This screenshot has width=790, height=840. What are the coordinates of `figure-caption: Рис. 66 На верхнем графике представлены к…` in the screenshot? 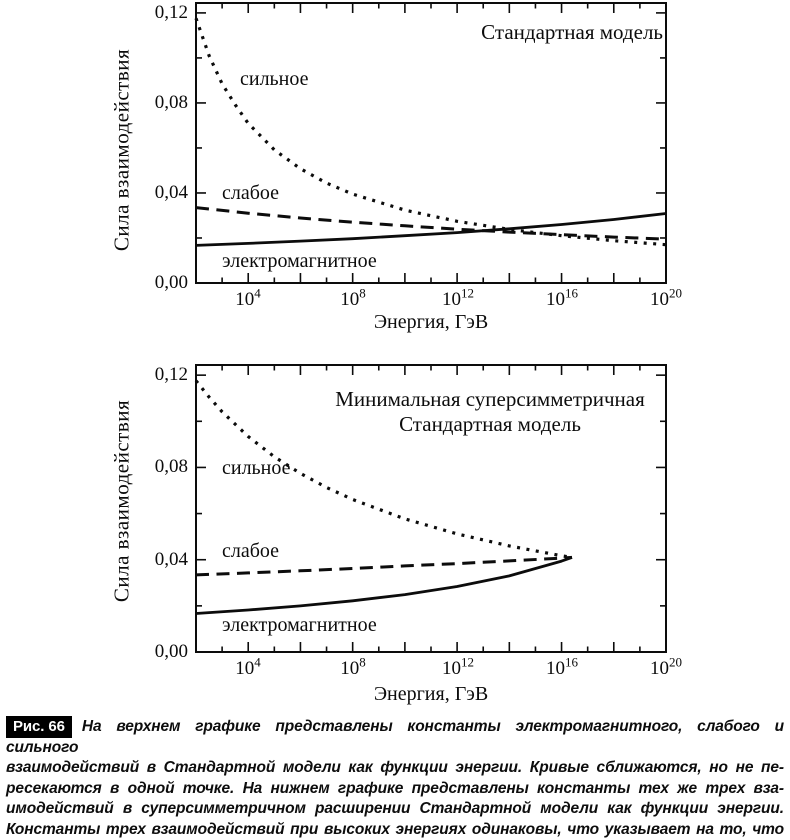 It's located at (395, 778).